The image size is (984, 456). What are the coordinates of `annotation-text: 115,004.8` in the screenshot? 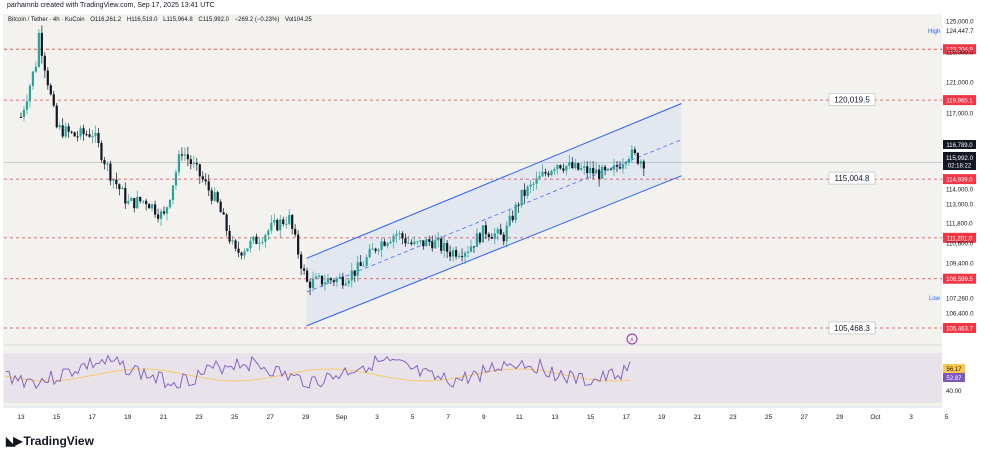 It's located at (853, 178).